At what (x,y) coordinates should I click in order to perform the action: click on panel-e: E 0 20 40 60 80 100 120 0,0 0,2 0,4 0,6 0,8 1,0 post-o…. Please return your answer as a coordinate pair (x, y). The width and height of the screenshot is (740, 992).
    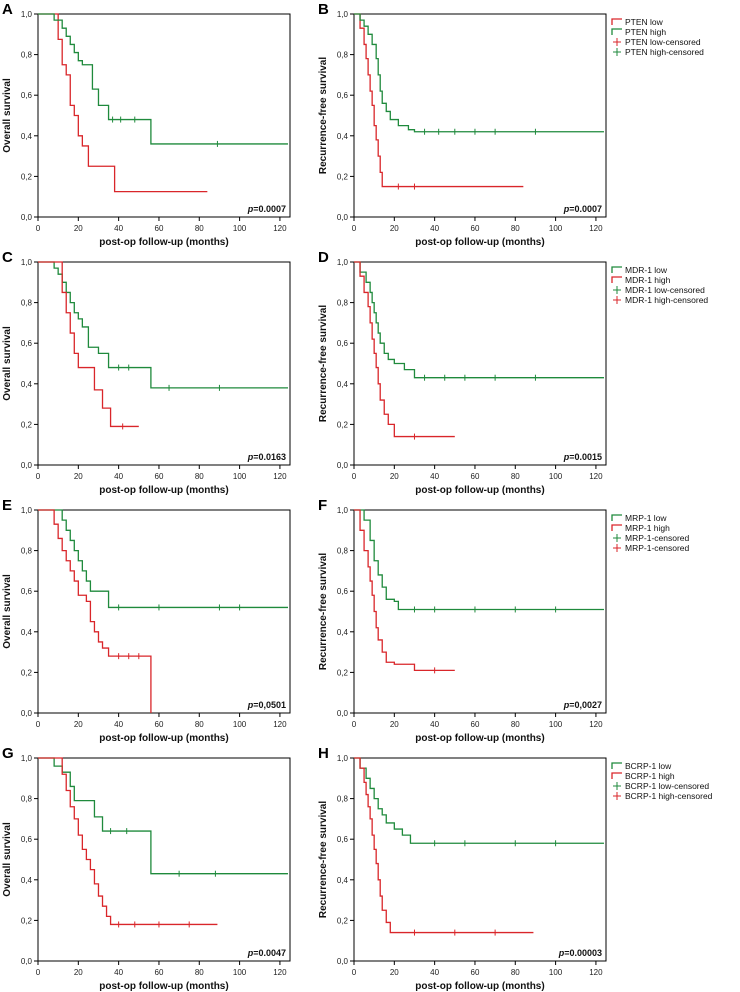
    Looking at the image, I should click on (146, 620).